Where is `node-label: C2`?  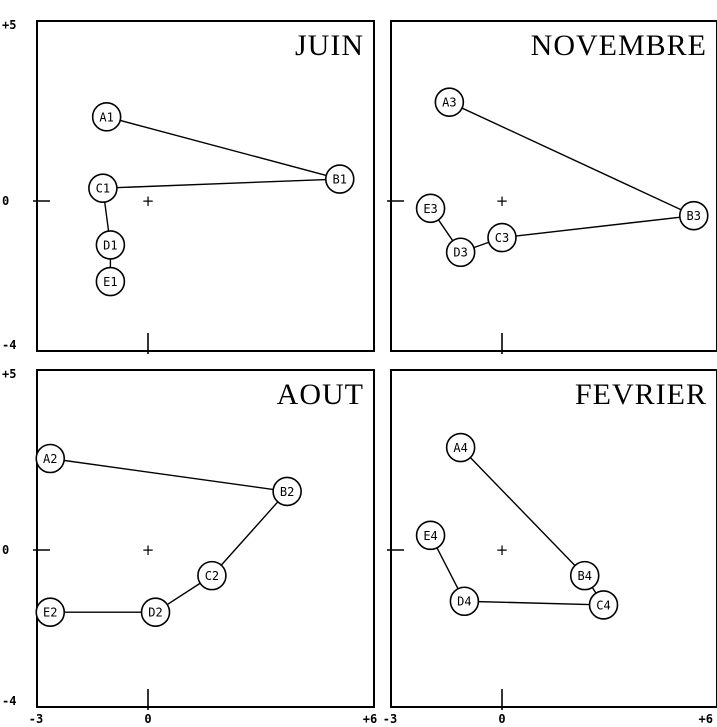
node-label: C2 is located at coordinates (212, 576).